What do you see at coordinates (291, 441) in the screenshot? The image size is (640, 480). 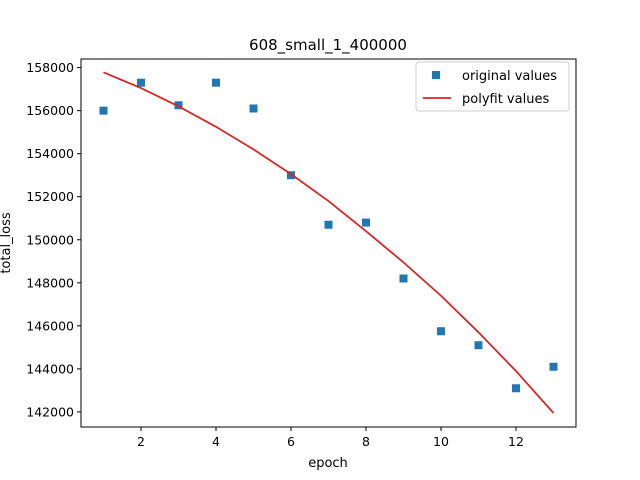 I see `x-tick-label: 6` at bounding box center [291, 441].